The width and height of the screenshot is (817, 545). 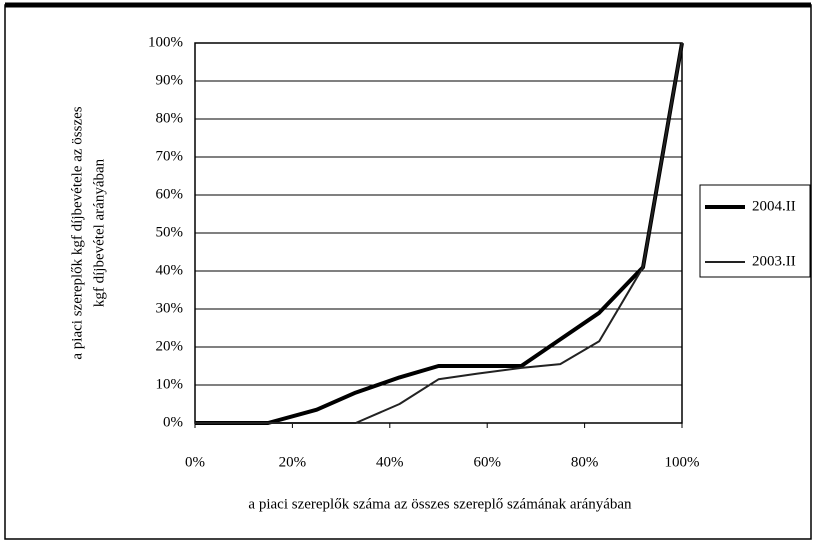 I want to click on y-tick-label: 0%, so click(x=173, y=422).